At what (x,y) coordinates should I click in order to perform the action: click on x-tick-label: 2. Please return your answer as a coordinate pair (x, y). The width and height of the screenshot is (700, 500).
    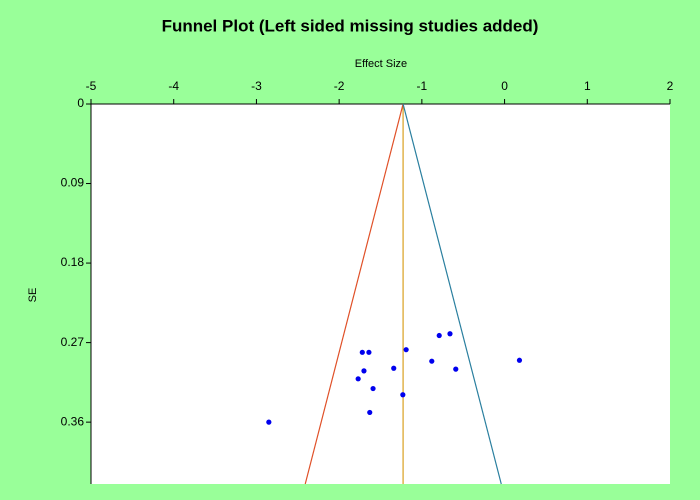
    Looking at the image, I should click on (670, 86).